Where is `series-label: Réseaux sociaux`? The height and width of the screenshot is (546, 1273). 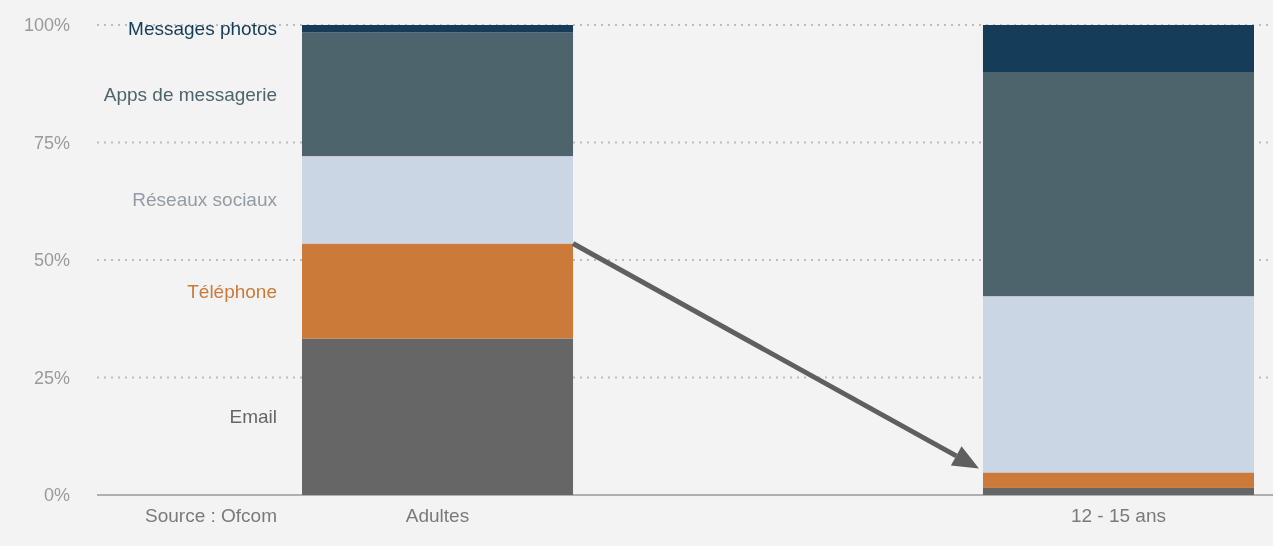
series-label: Réseaux sociaux is located at coordinates (205, 200).